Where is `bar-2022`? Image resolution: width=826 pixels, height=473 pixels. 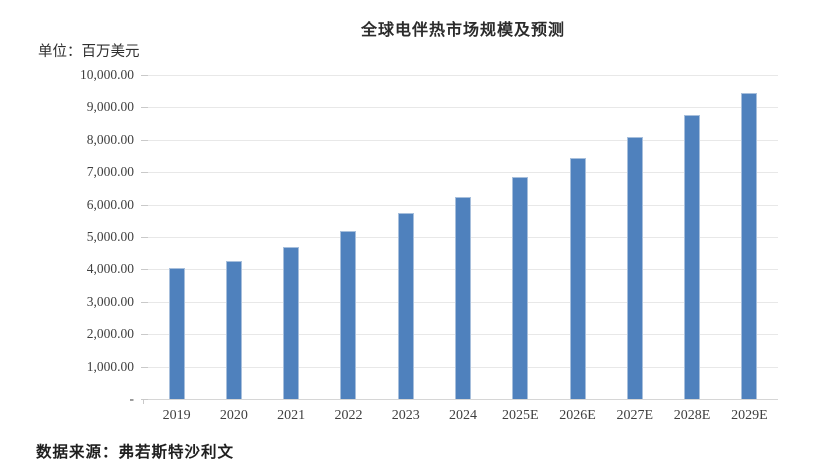 bar-2022 is located at coordinates (348, 315).